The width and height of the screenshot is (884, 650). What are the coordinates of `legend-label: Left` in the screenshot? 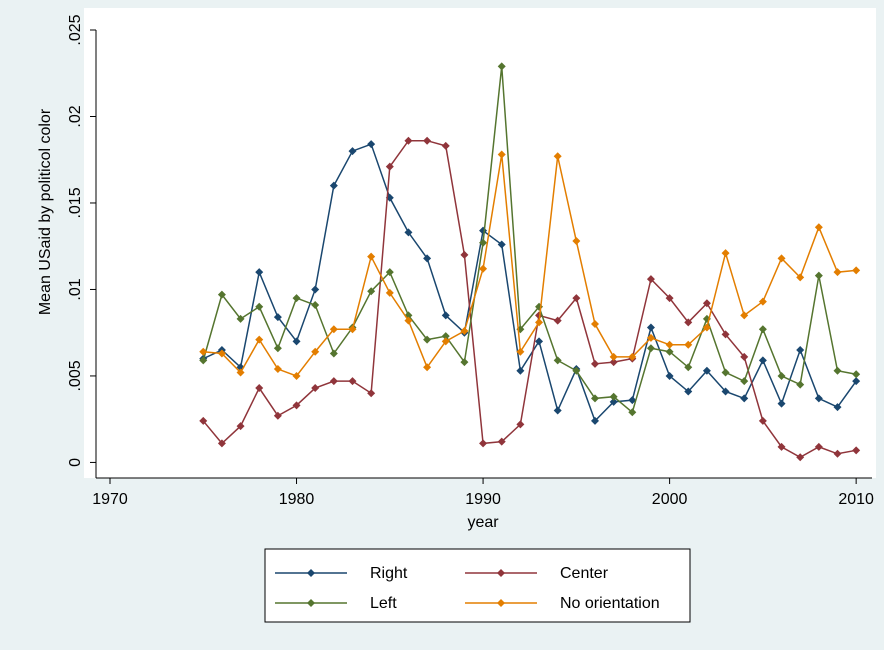 It's located at (383, 603).